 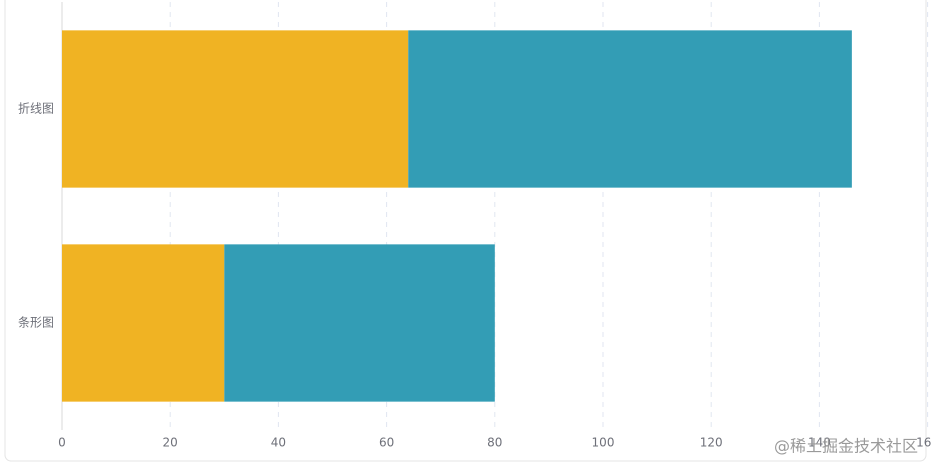 What do you see at coordinates (846, 446) in the screenshot?
I see `watermark: @稀土掘金技术社区` at bounding box center [846, 446].